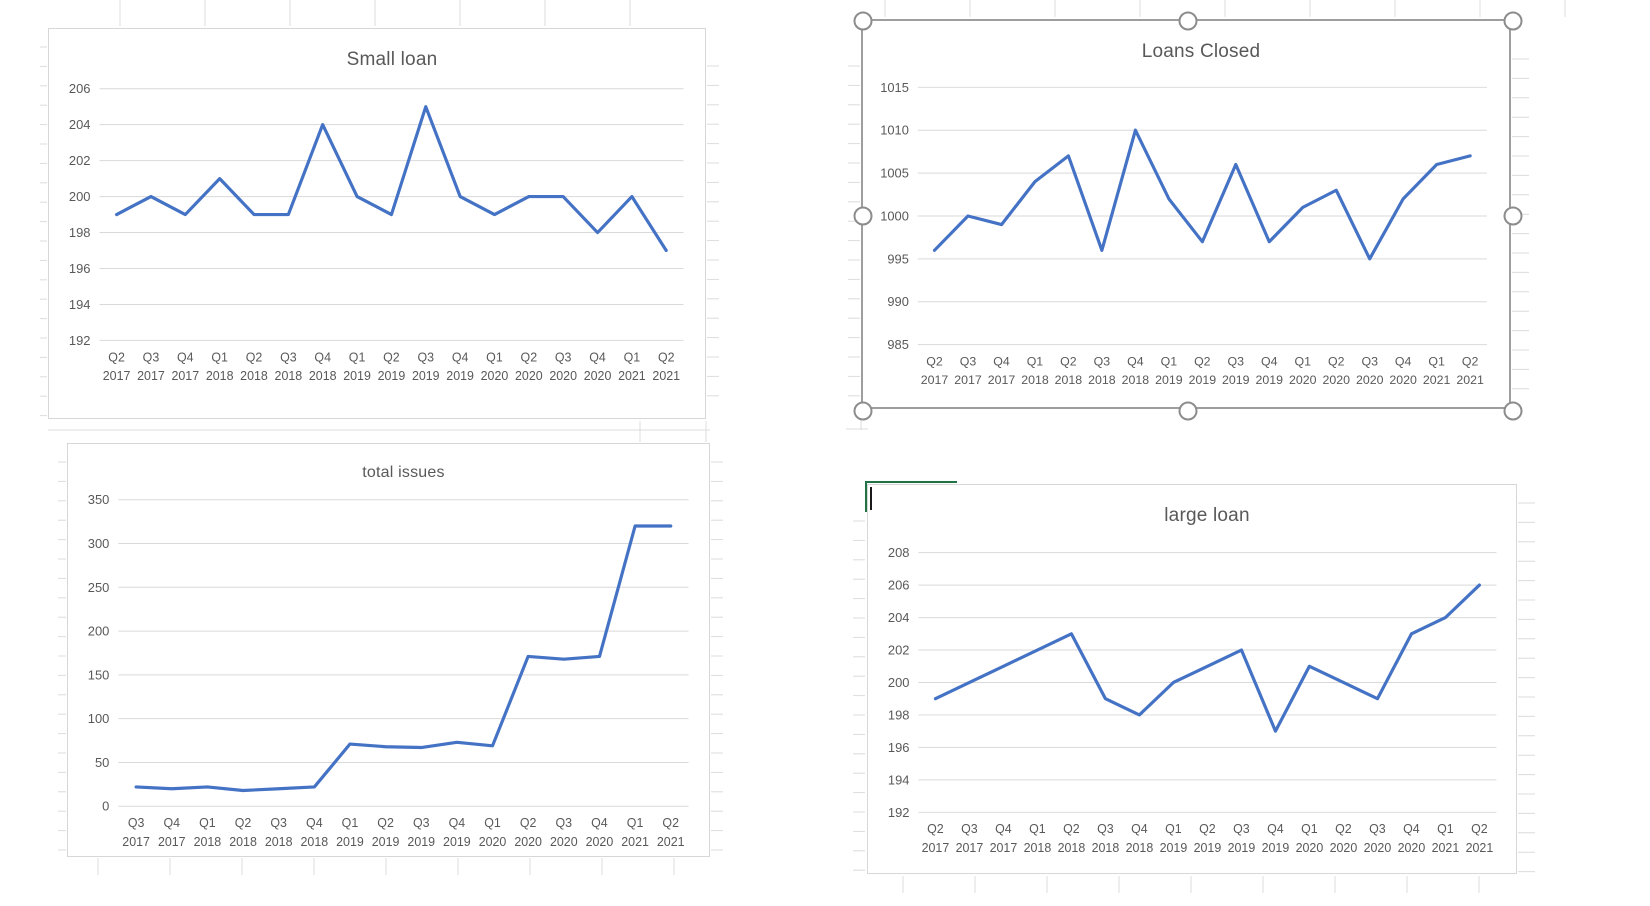 The image size is (1650, 906). I want to click on selection-handle-w, so click(863, 216).